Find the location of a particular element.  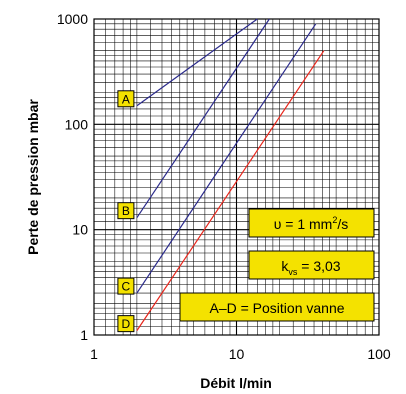

x-tick-label: 10 is located at coordinates (237, 354).